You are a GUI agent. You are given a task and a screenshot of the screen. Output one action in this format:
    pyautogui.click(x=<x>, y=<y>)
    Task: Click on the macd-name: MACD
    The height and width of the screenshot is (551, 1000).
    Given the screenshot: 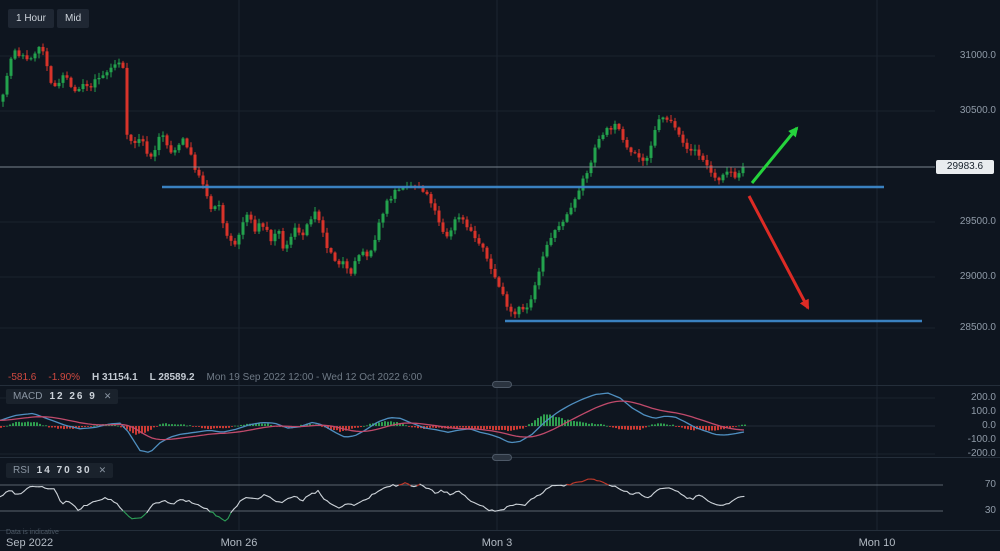 What is the action you would take?
    pyautogui.click(x=28, y=396)
    